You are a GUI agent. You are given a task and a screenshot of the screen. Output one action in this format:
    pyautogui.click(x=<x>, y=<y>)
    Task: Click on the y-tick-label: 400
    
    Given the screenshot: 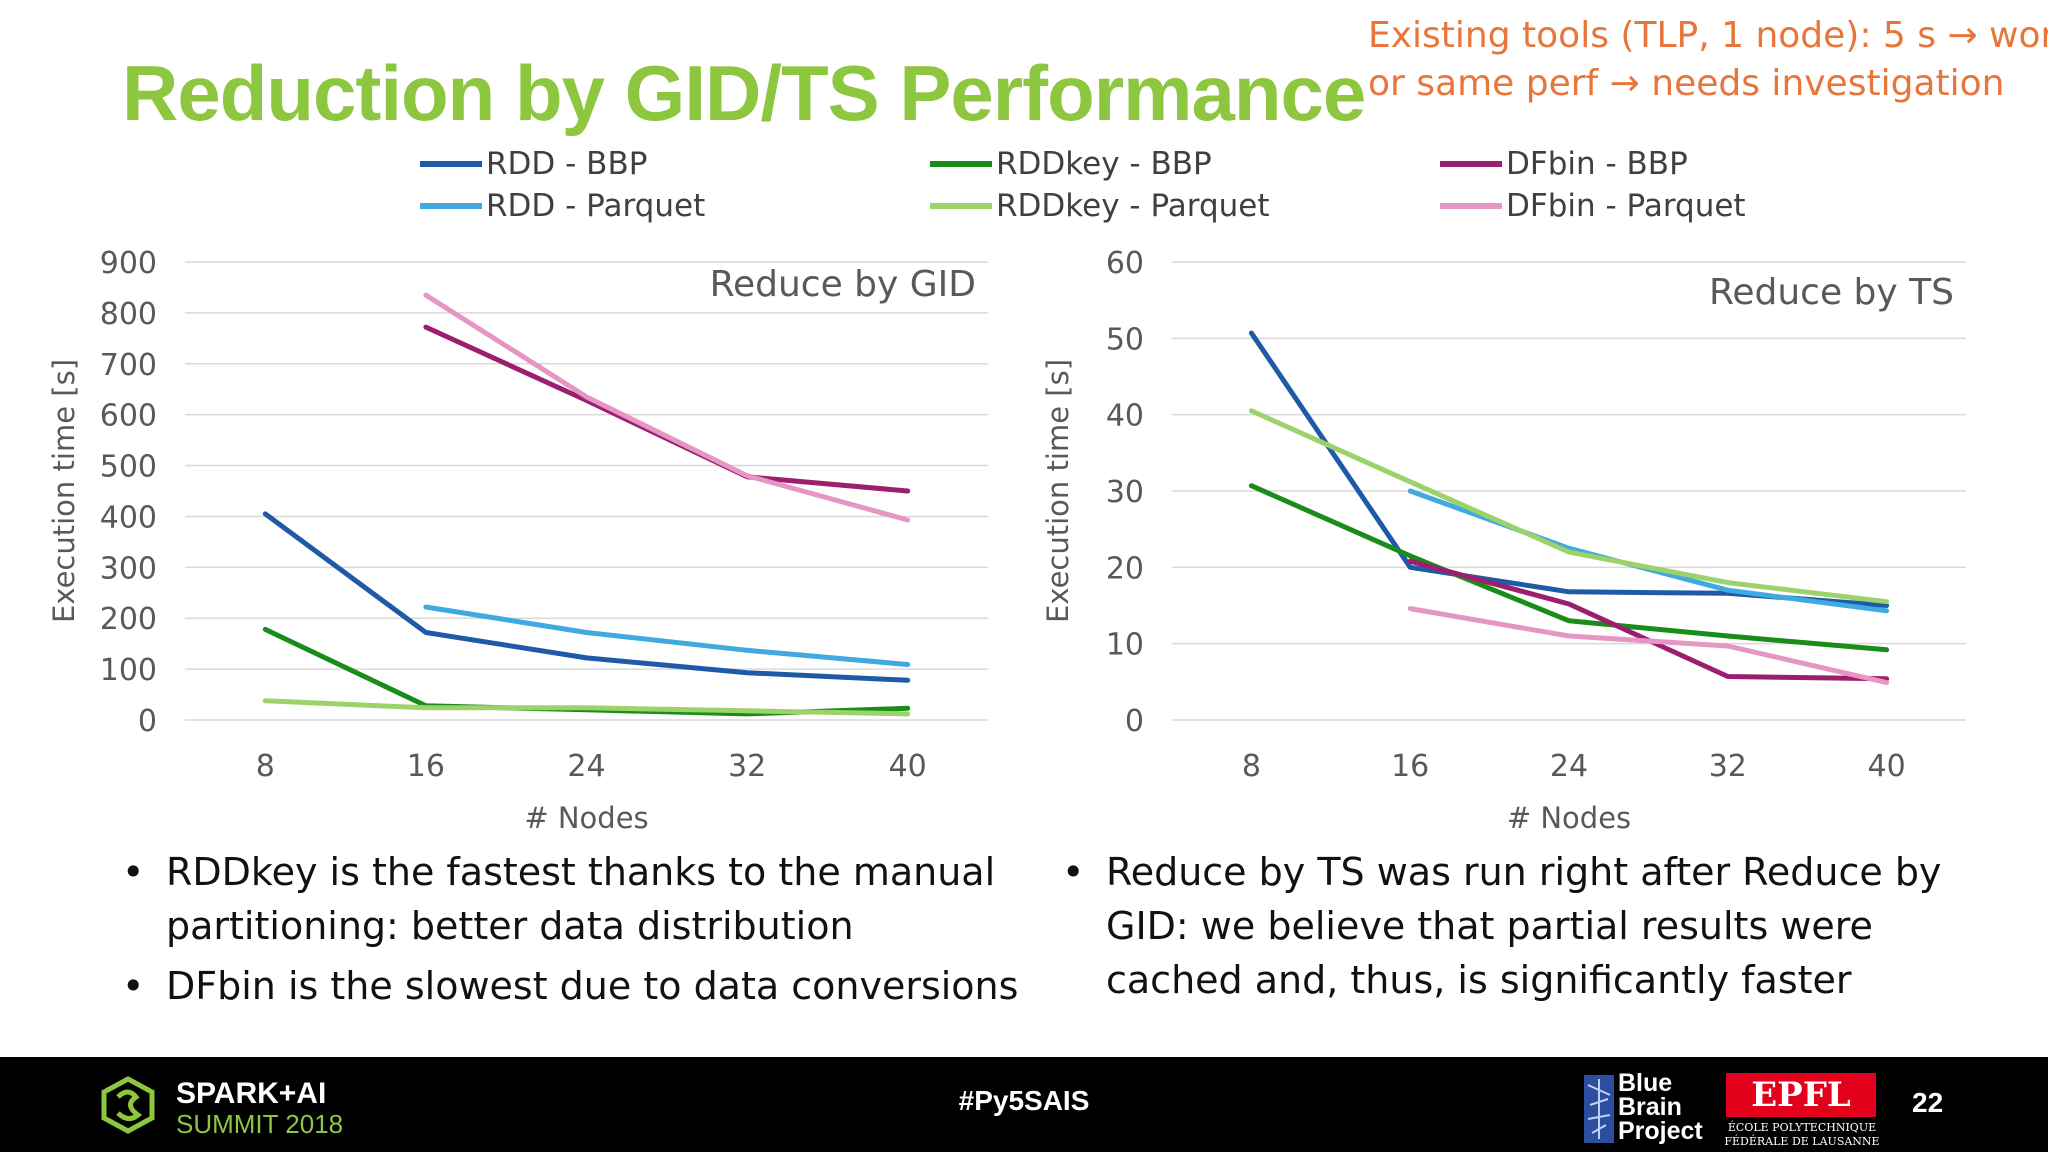 What is the action you would take?
    pyautogui.click(x=128, y=517)
    